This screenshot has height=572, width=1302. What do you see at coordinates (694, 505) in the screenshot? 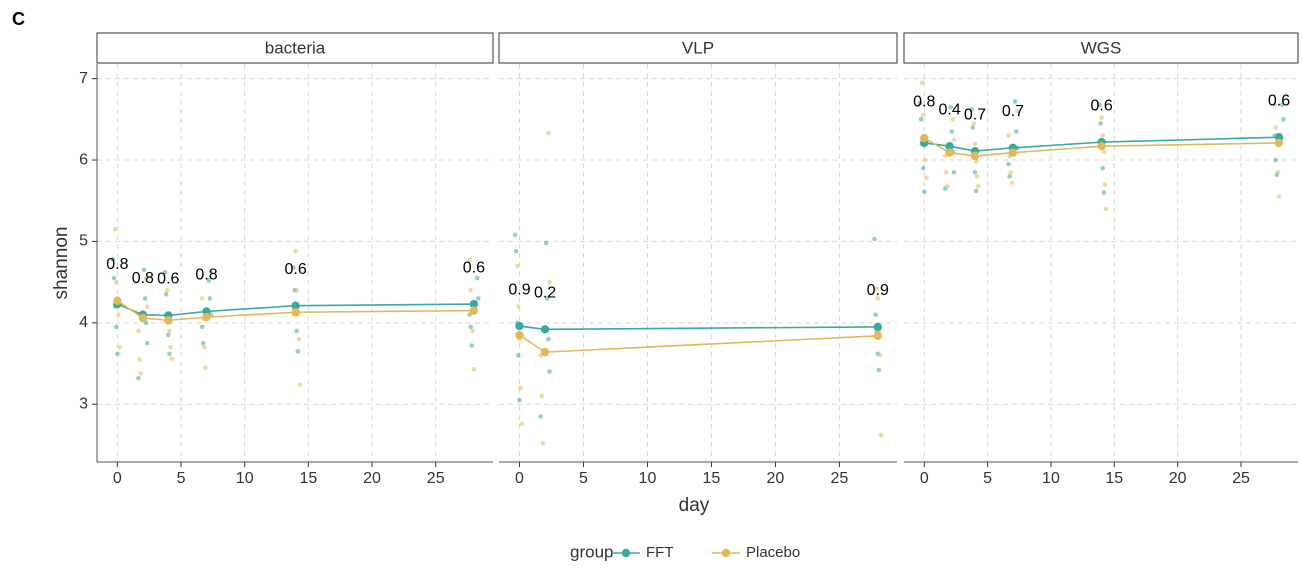
I see `x-axis-label: day` at bounding box center [694, 505].